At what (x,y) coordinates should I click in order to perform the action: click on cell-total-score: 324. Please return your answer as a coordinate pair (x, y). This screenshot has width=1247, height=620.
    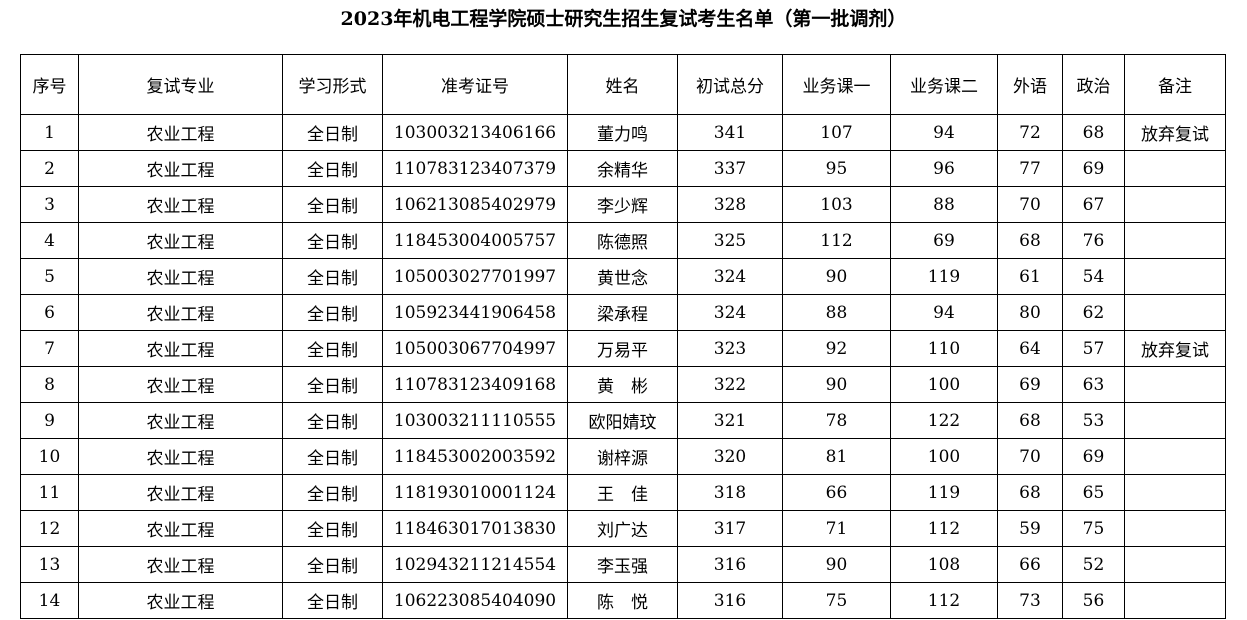
    Looking at the image, I should click on (730, 276).